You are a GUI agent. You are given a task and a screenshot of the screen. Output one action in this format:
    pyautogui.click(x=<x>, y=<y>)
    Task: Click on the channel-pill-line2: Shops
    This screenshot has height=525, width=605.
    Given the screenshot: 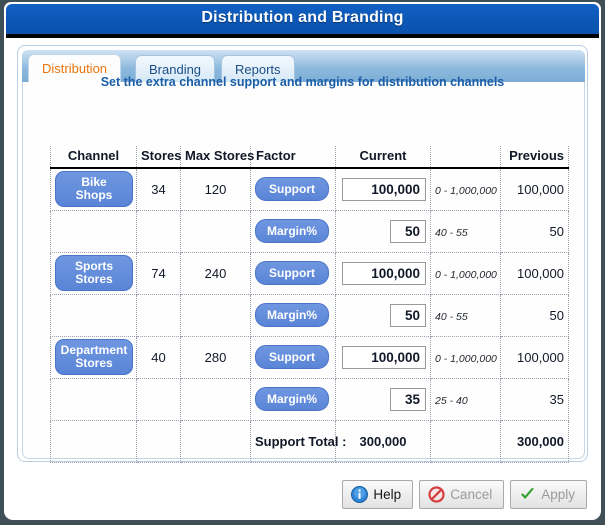 What is the action you would take?
    pyautogui.click(x=94, y=195)
    